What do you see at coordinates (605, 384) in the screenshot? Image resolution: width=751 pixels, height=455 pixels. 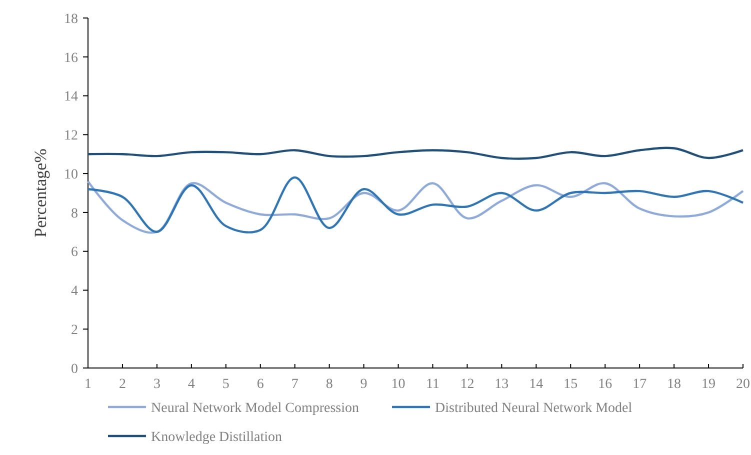 I see `x-tick-label: 16` at bounding box center [605, 384].